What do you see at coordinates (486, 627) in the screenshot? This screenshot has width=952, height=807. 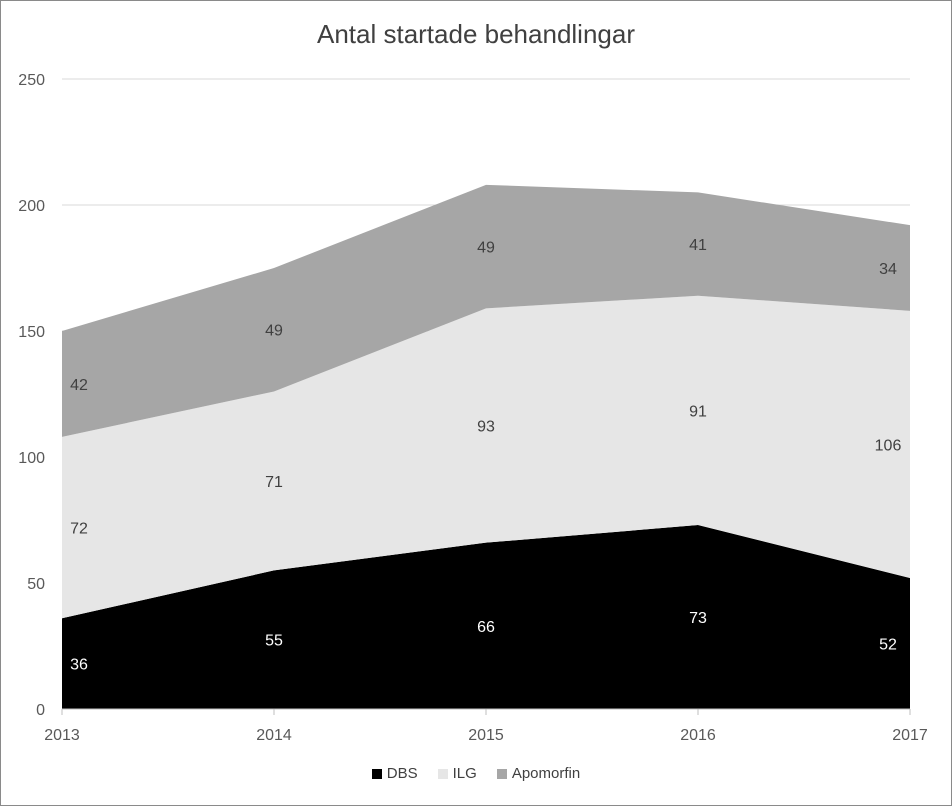 I see `data-label: 66` at bounding box center [486, 627].